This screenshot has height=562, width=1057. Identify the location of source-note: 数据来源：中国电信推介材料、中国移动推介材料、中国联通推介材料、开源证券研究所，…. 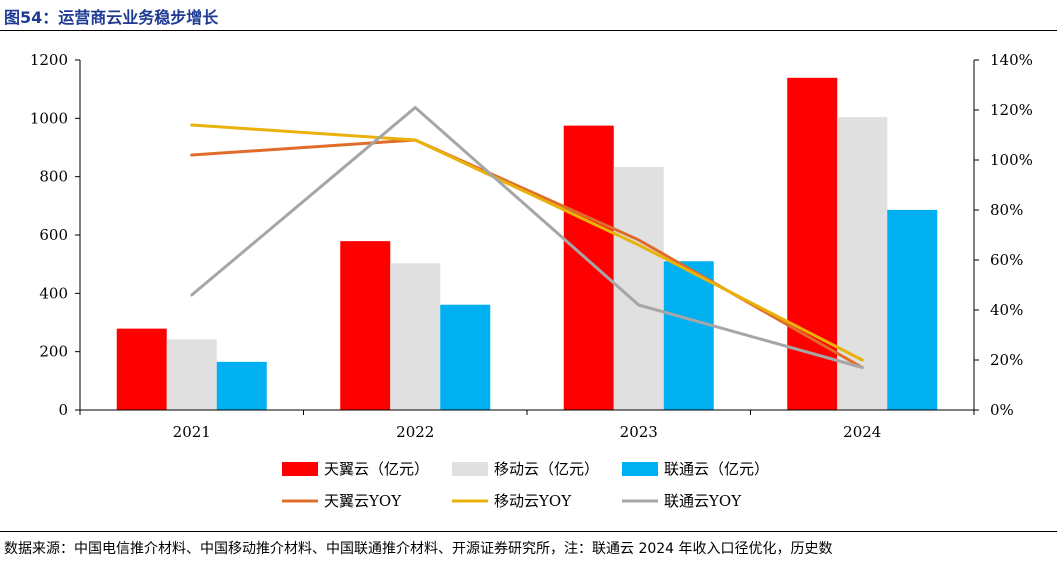
(418, 549).